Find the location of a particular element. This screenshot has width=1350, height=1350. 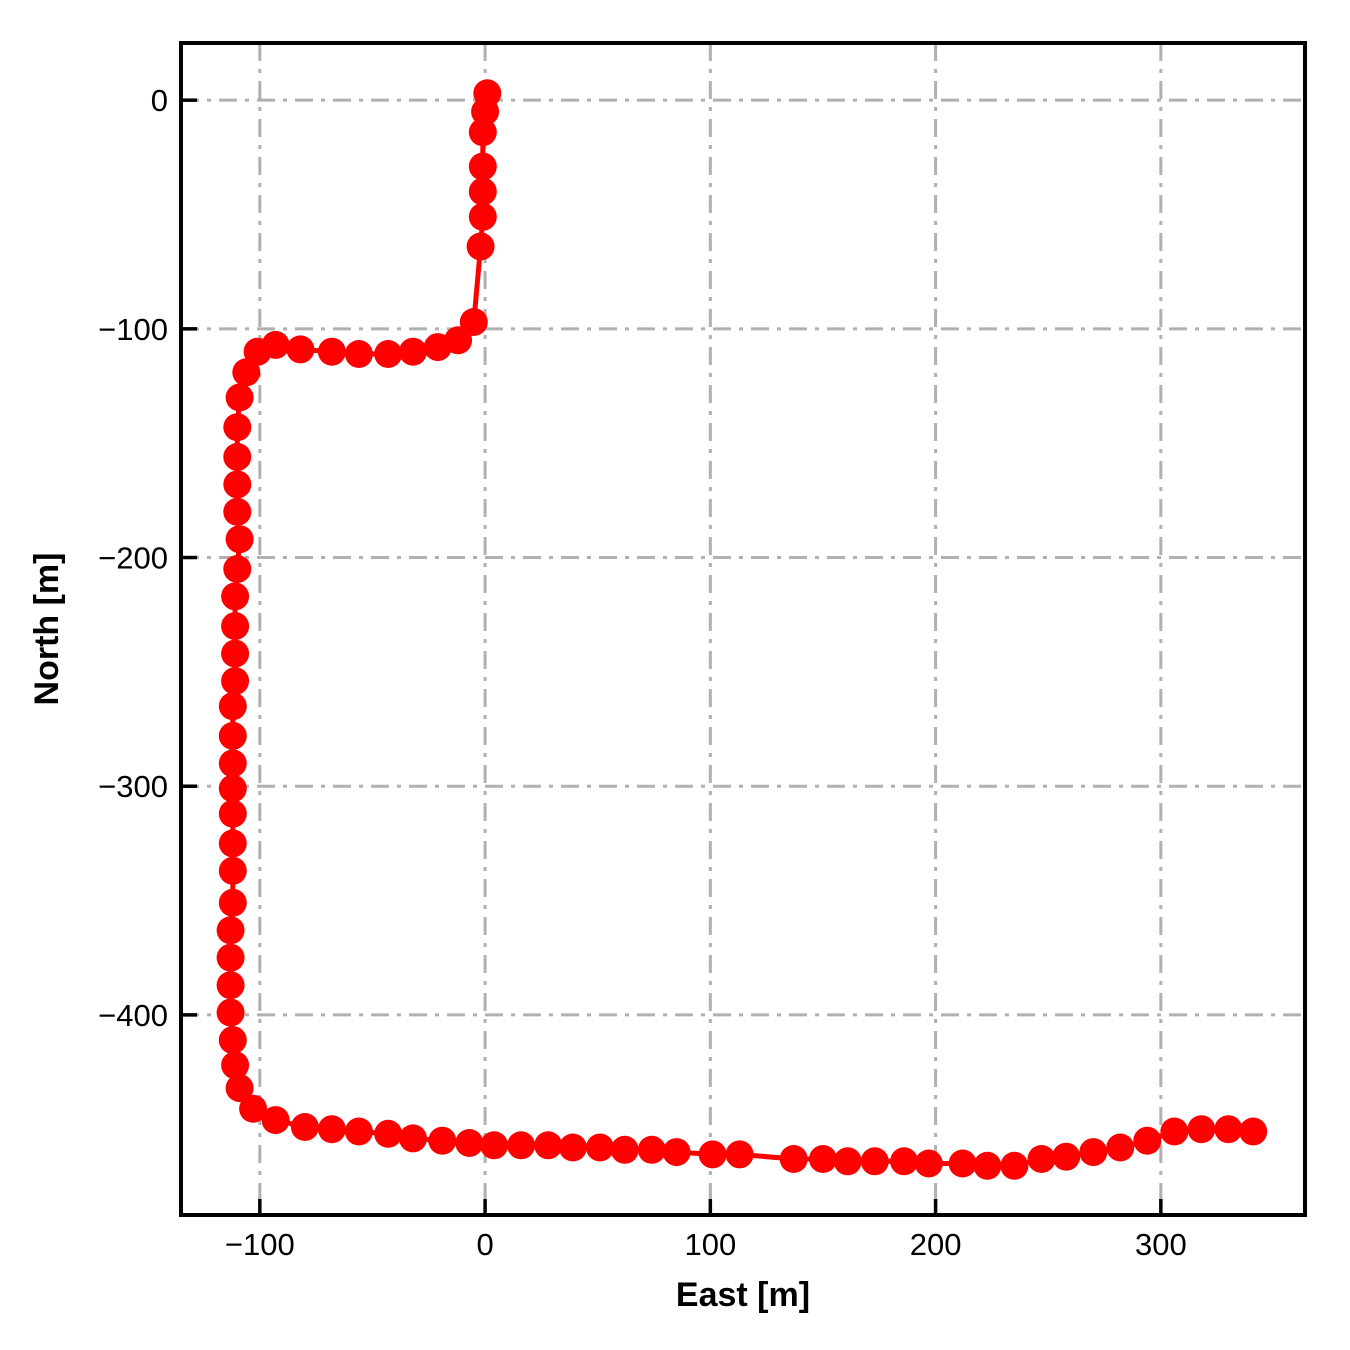

x-tick-label: 300 is located at coordinates (1161, 1244).